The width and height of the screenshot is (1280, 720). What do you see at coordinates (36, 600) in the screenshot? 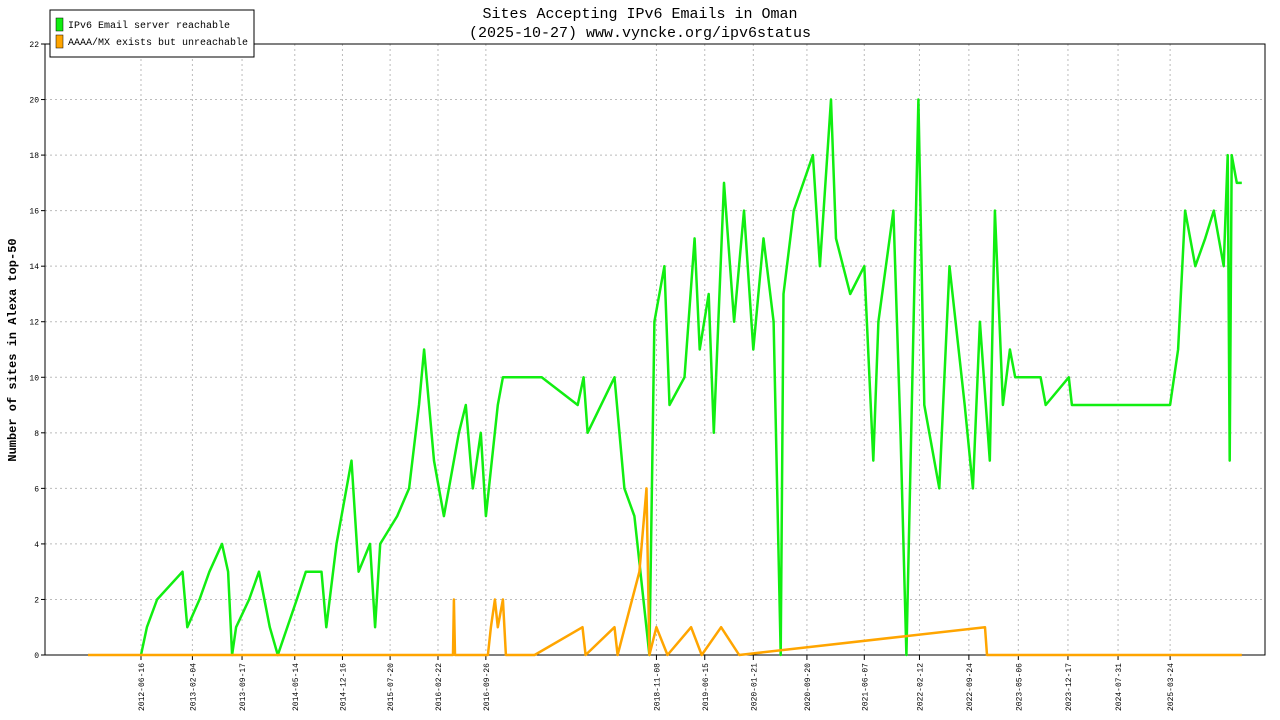
I see `y-tick-label: 2` at bounding box center [36, 600].